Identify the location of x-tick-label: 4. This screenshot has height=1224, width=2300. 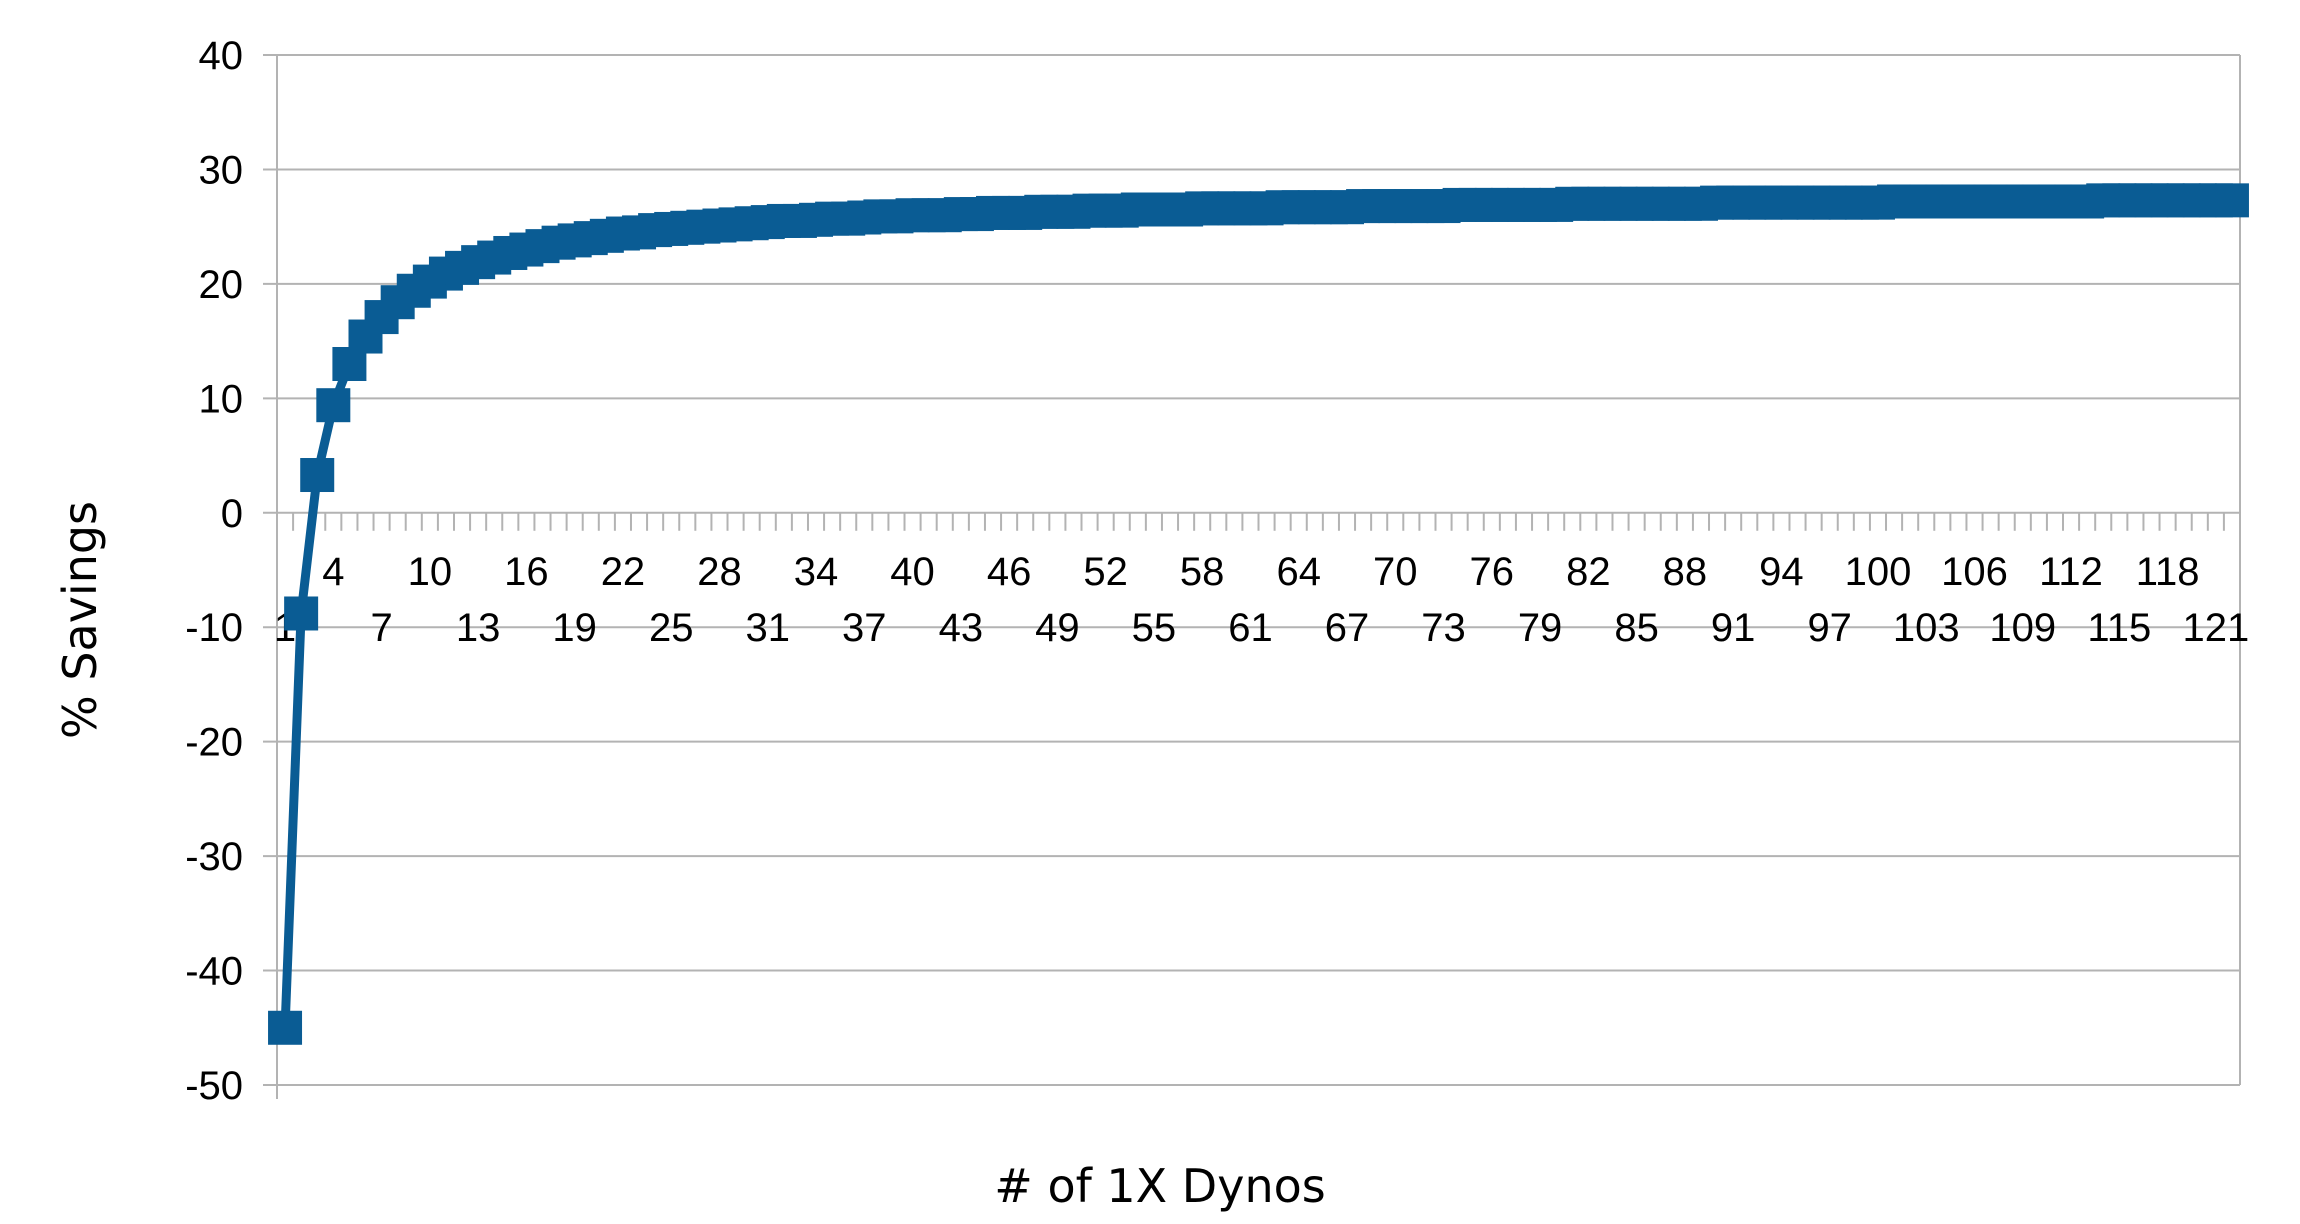
(333, 572).